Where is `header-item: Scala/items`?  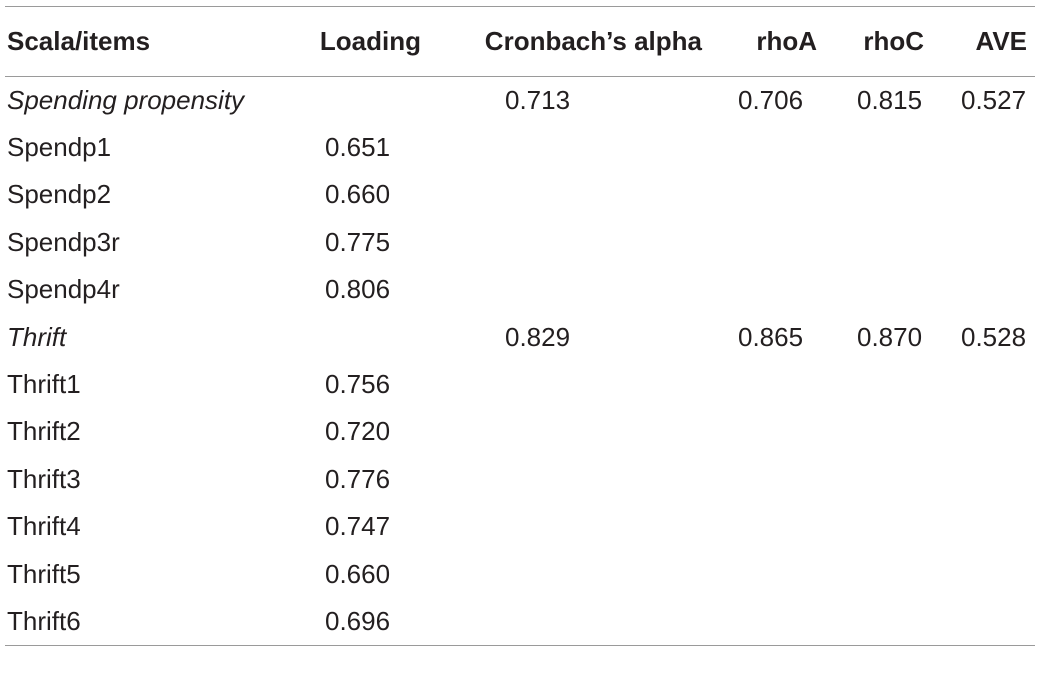
header-item: Scala/items is located at coordinates (79, 41).